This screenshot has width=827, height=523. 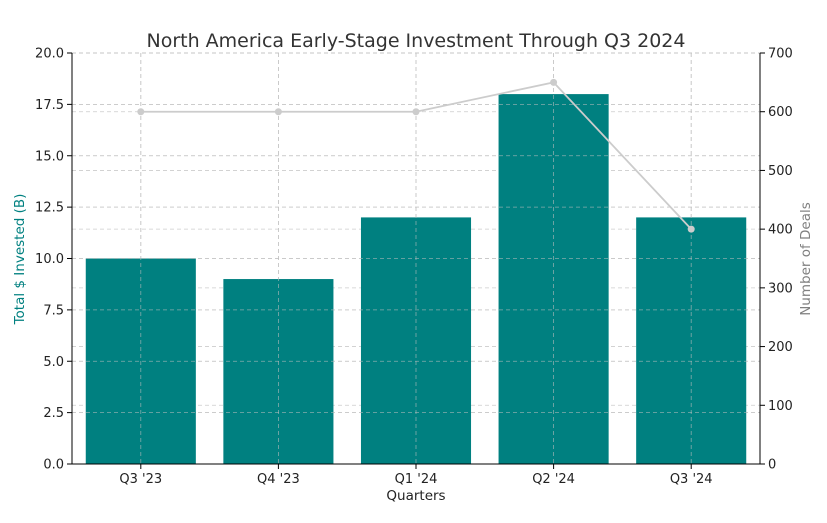 What do you see at coordinates (780, 230) in the screenshot?
I see `y-right-tick-label: 400` at bounding box center [780, 230].